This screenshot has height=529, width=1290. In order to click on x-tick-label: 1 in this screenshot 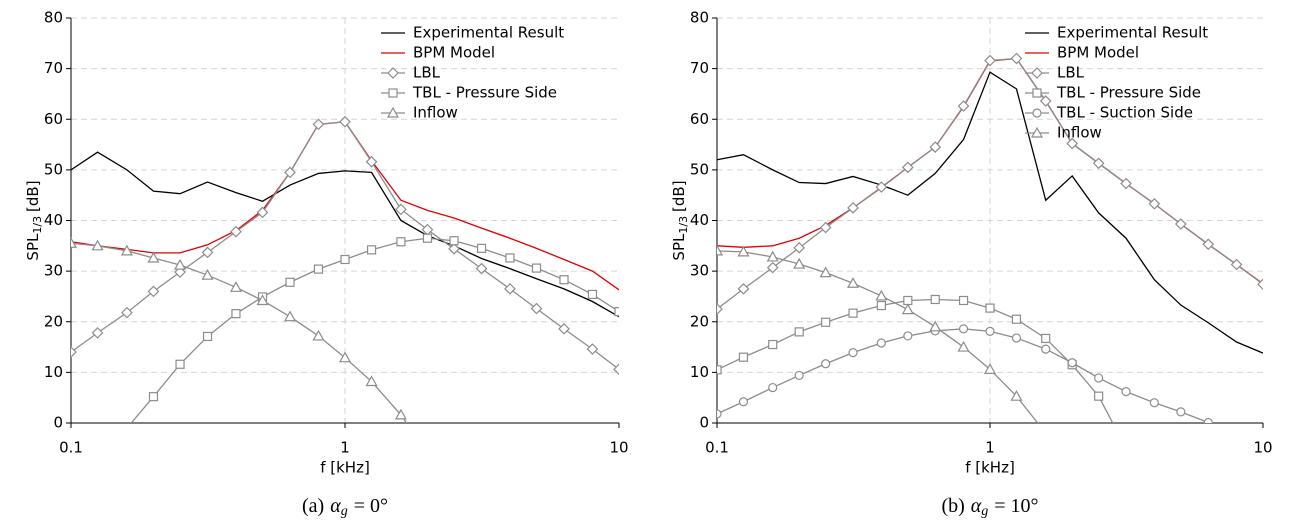, I will do `click(990, 448)`.